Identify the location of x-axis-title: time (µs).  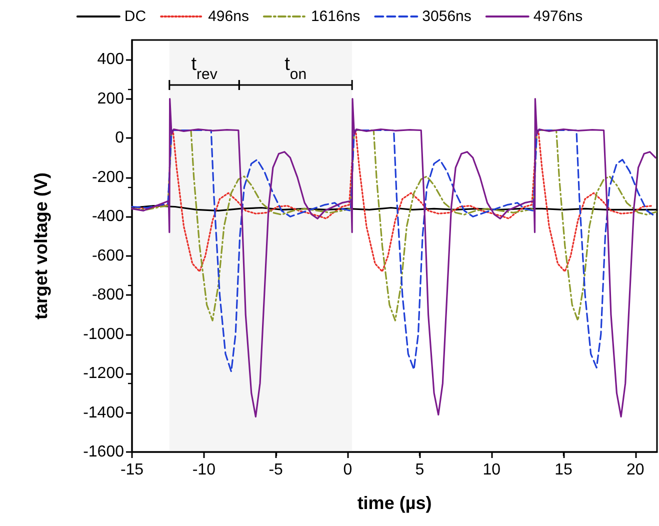
(394, 503).